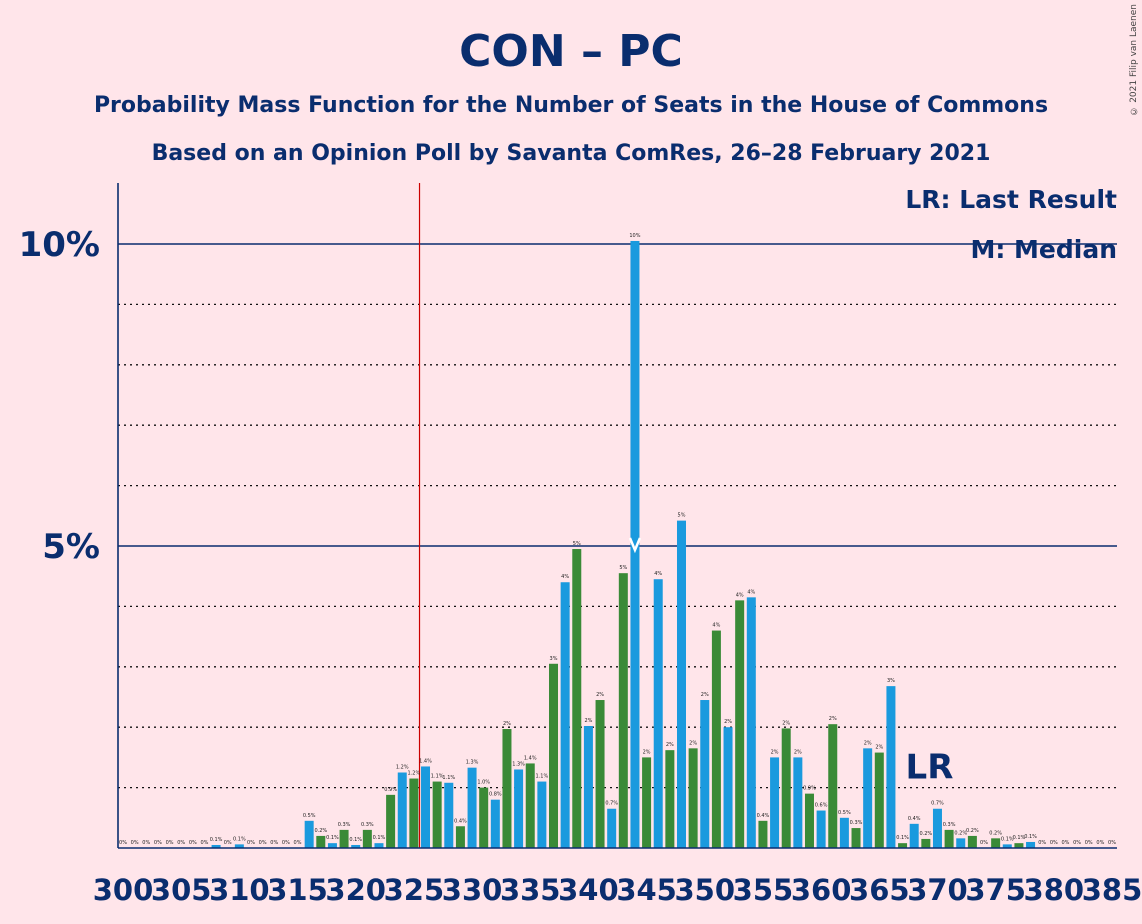 The image size is (1142, 924). Describe the element at coordinates (995, 833) in the screenshot. I see `bar-label-375: 0.2%` at that location.